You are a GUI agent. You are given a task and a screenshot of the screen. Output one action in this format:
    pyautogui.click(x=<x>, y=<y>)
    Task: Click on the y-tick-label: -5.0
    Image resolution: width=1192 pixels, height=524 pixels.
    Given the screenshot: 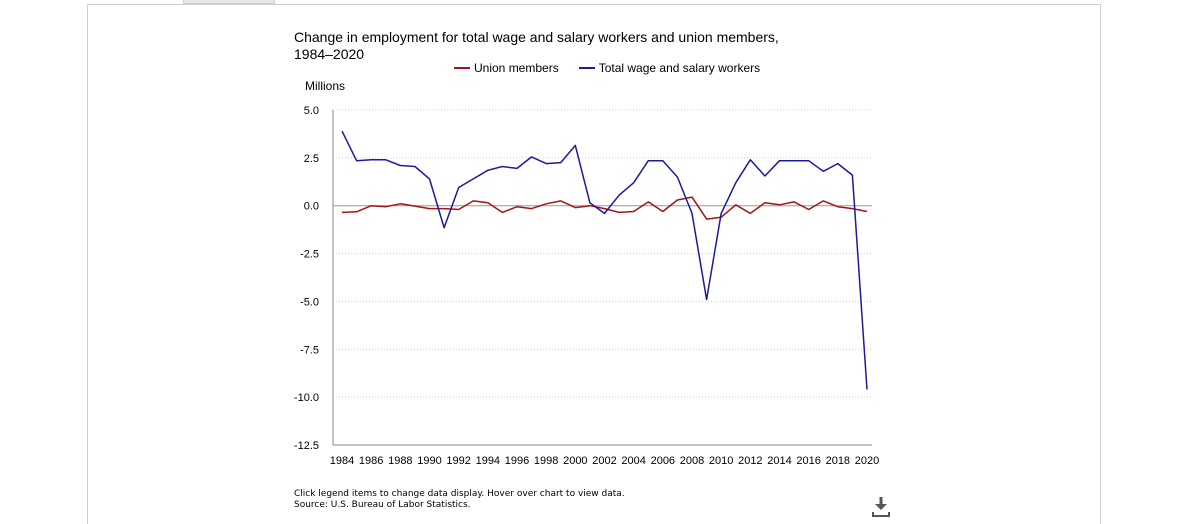 What is the action you would take?
    pyautogui.click(x=309, y=302)
    